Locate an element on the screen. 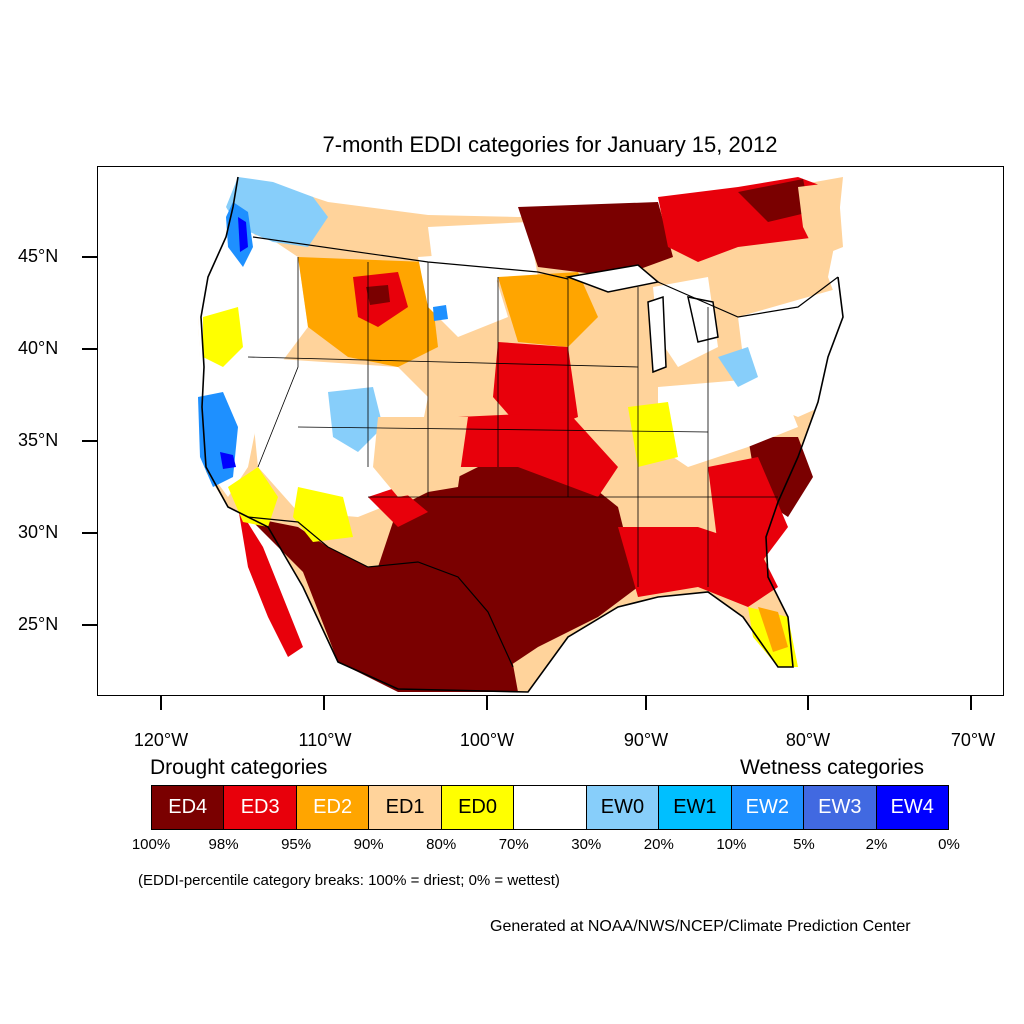 The width and height of the screenshot is (1024, 1024). legend-break-label: 10% is located at coordinates (731, 844).